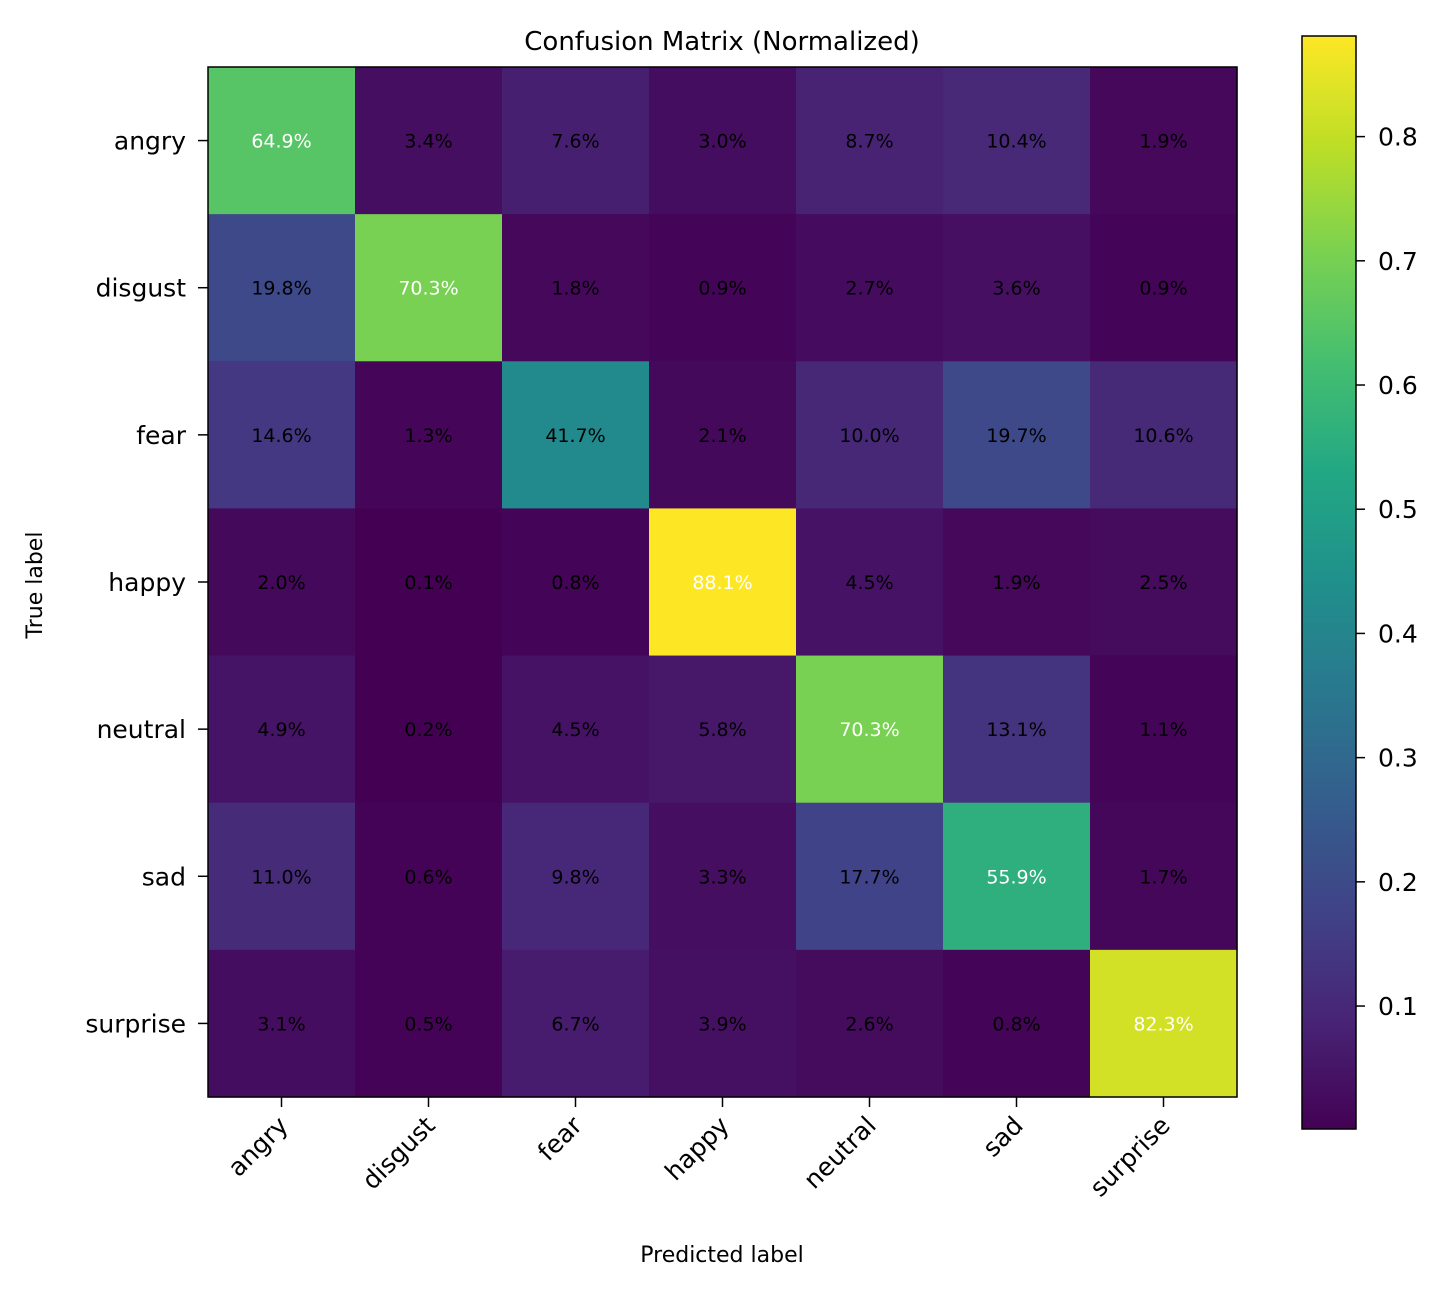 The width and height of the screenshot is (1448, 1290). I want to click on cell-value-label: 1.8%, so click(575, 289).